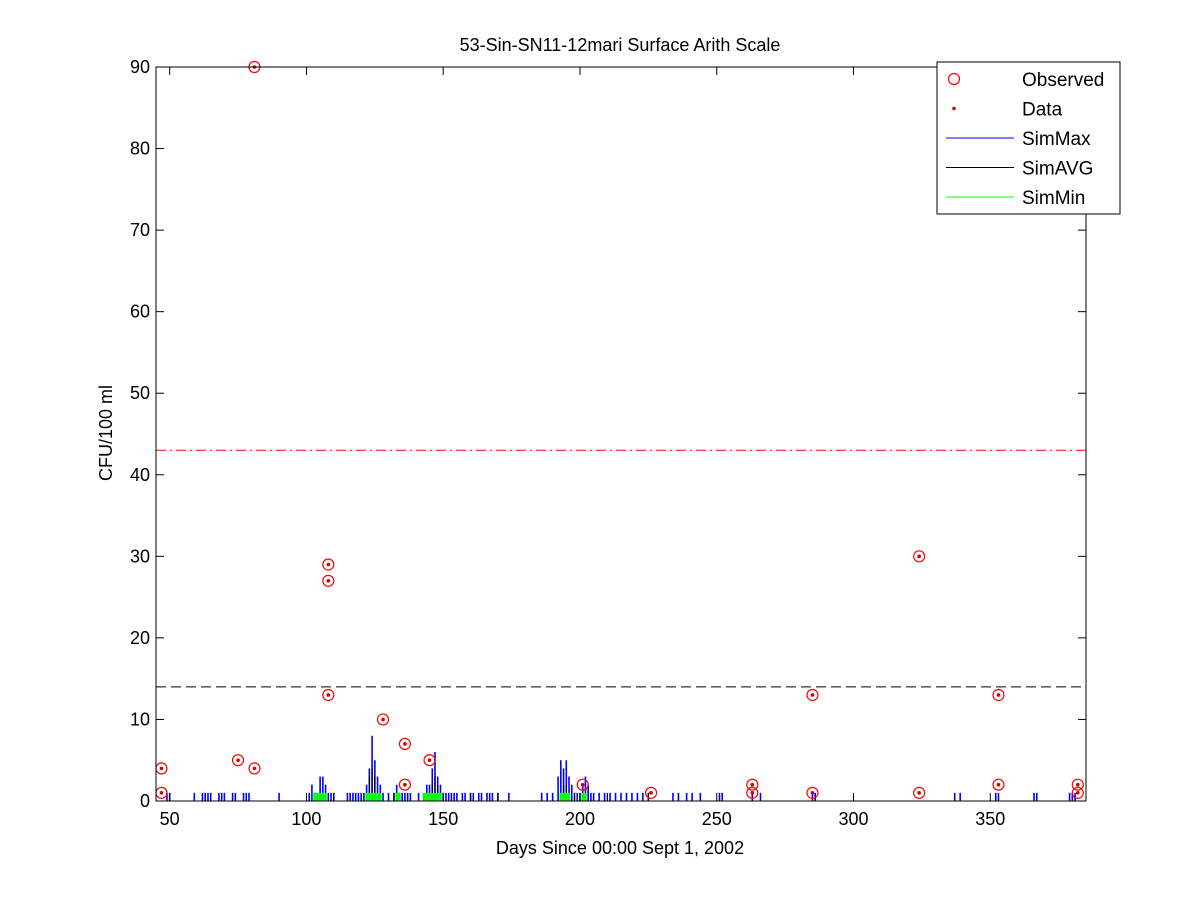  I want to click on legend: Observed Data SimMax SimAVG SimMin, so click(1028, 138).